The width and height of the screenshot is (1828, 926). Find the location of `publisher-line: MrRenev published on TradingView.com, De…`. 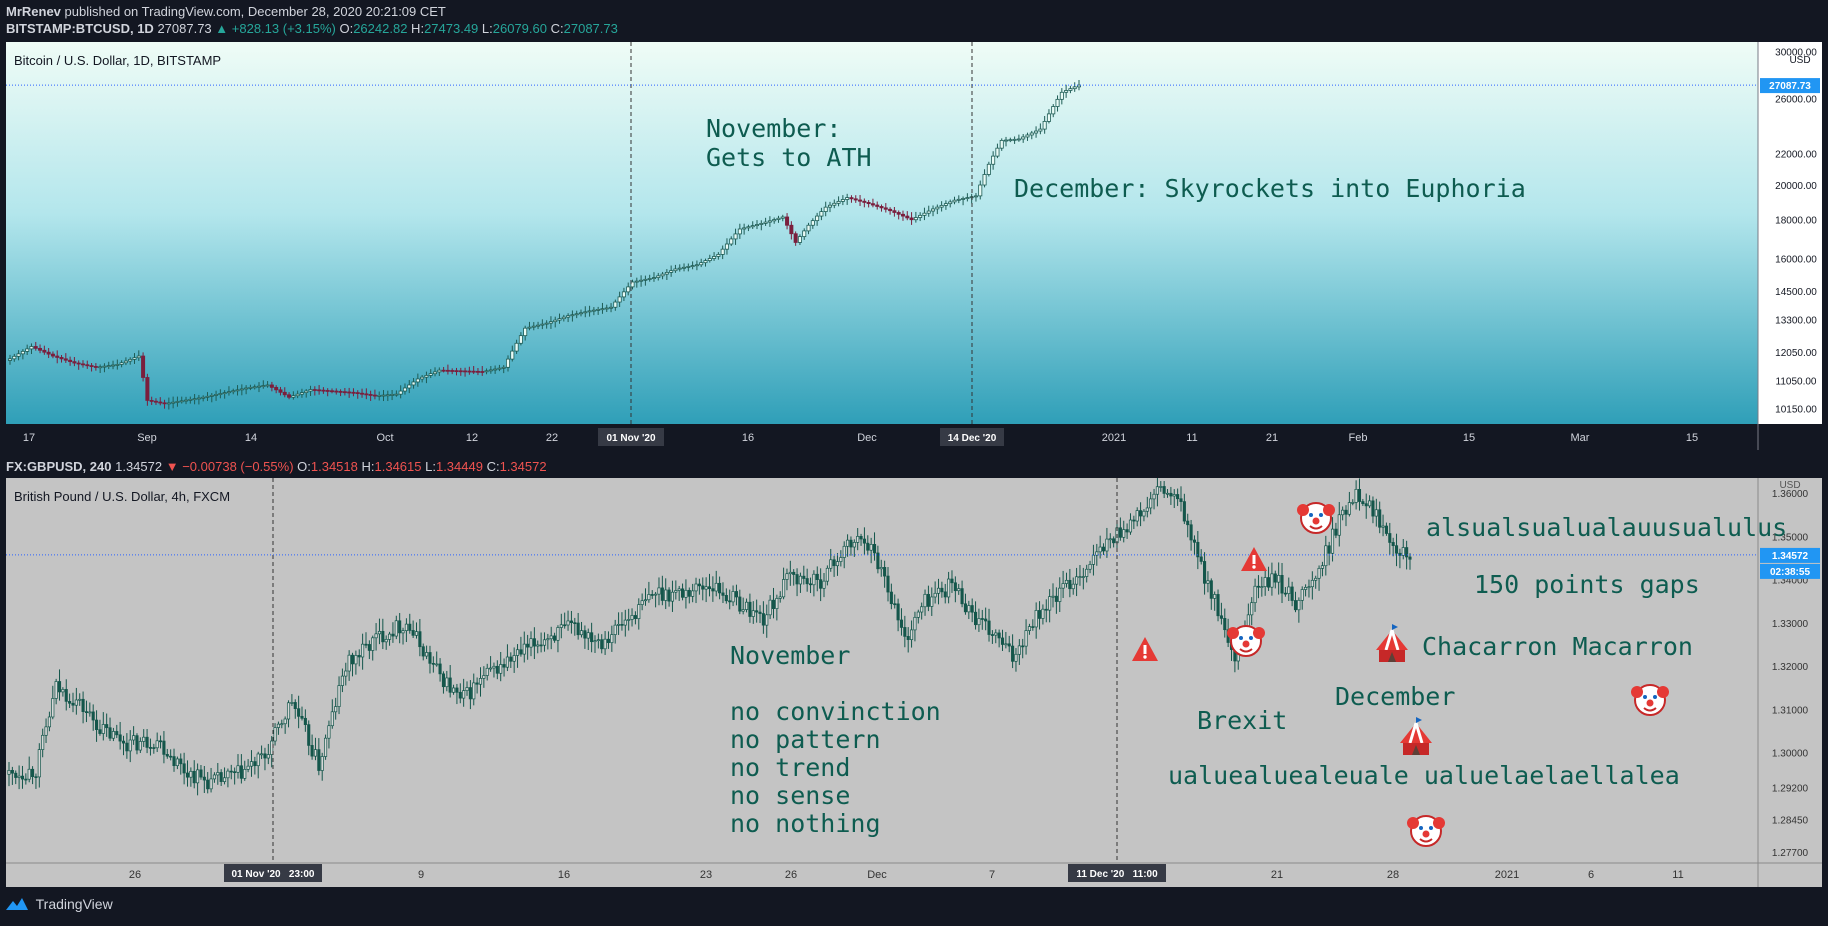

publisher-line: MrRenev published on TradingView.com, De… is located at coordinates (226, 11).